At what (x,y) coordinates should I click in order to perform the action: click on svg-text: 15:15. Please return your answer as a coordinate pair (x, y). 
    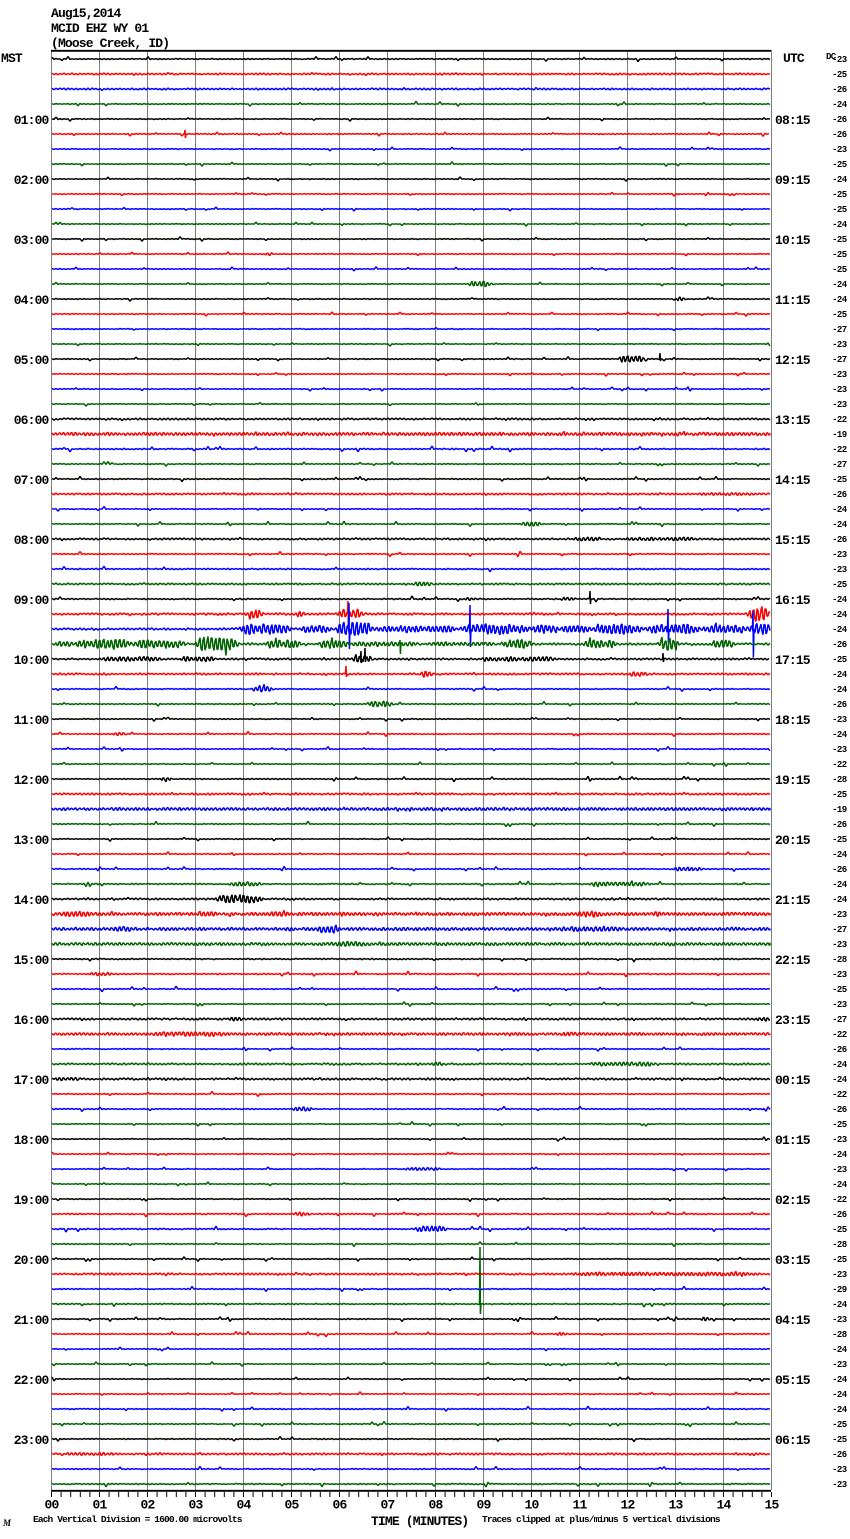
    Looking at the image, I should click on (793, 540).